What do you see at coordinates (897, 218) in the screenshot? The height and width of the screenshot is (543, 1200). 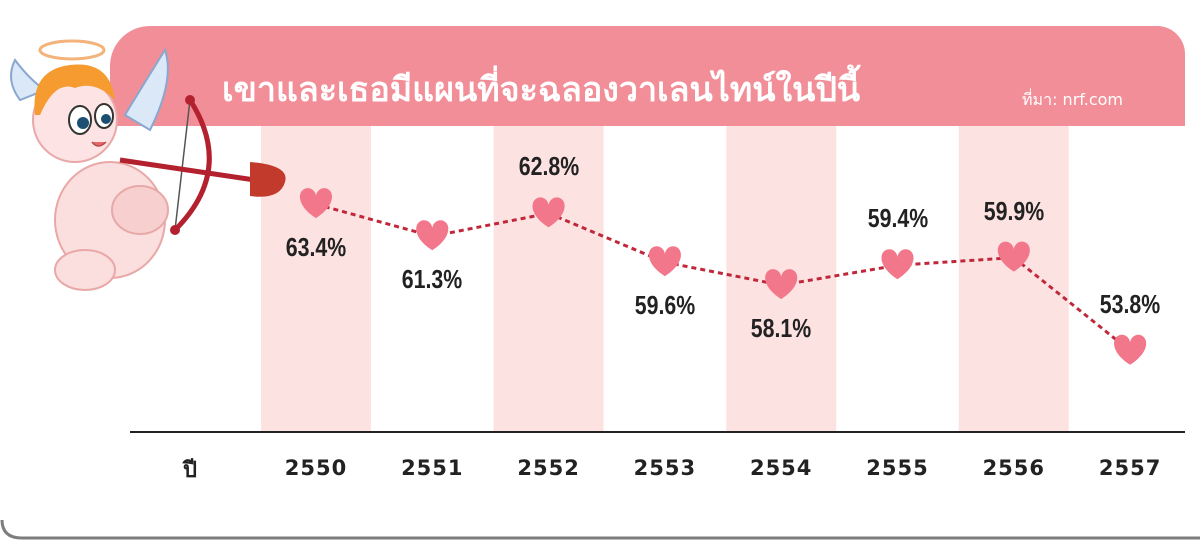 I see `data-label-2555: 59.4%` at bounding box center [897, 218].